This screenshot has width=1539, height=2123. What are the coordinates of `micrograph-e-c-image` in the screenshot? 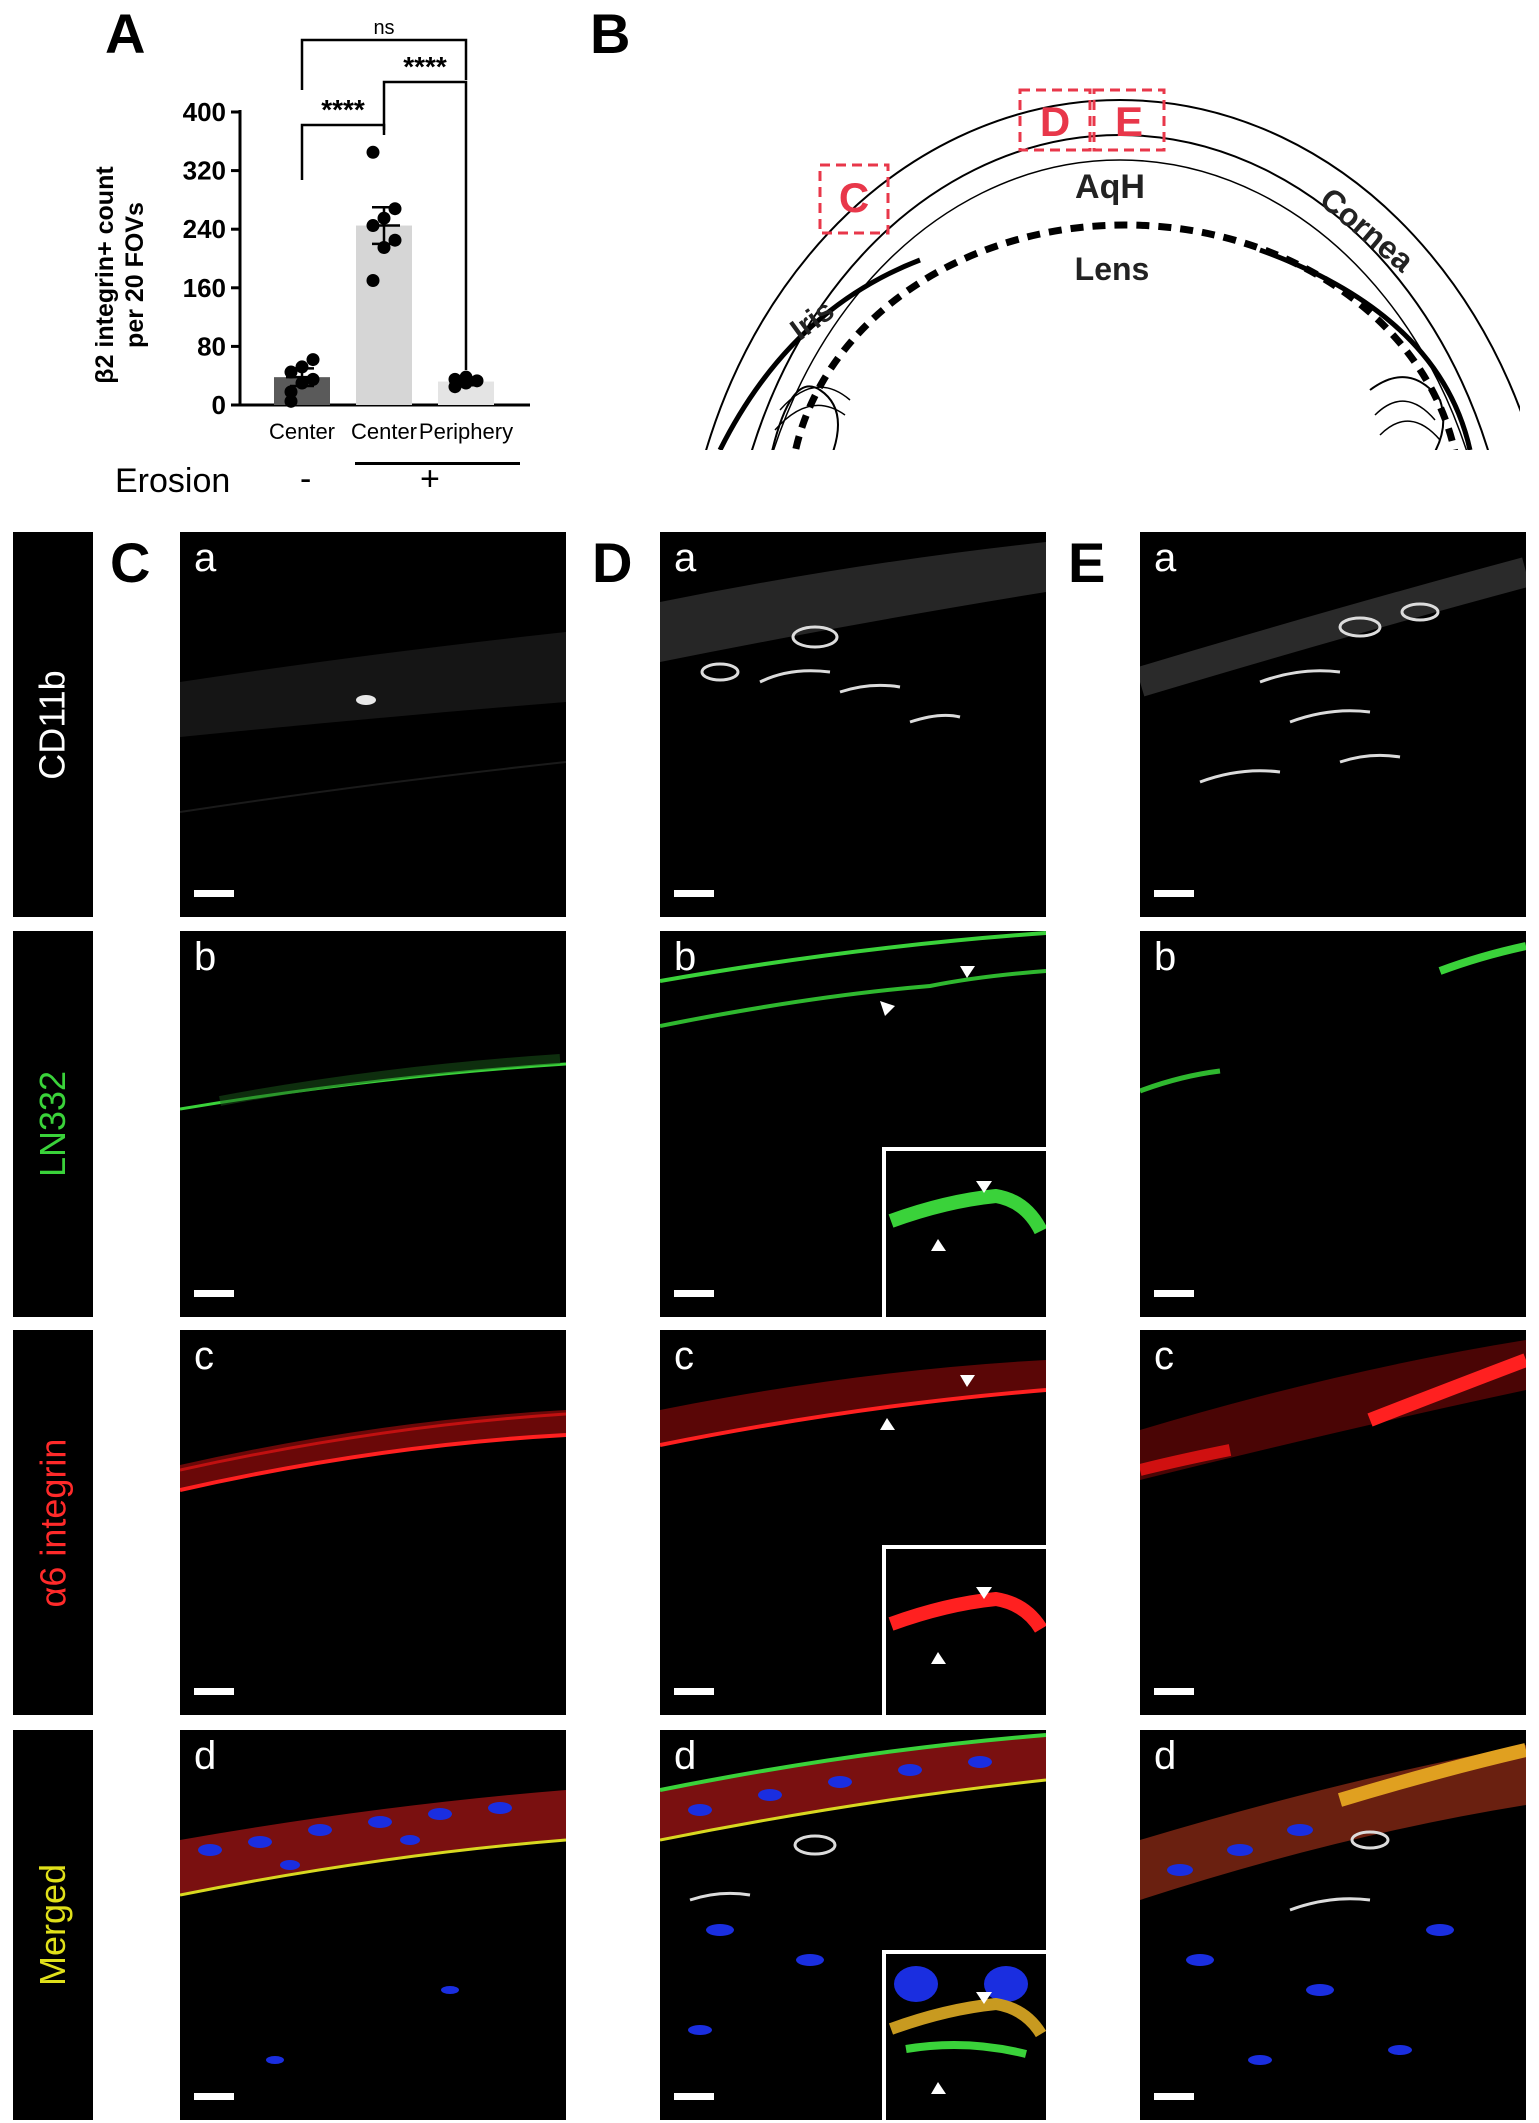 It's located at (1333, 1410).